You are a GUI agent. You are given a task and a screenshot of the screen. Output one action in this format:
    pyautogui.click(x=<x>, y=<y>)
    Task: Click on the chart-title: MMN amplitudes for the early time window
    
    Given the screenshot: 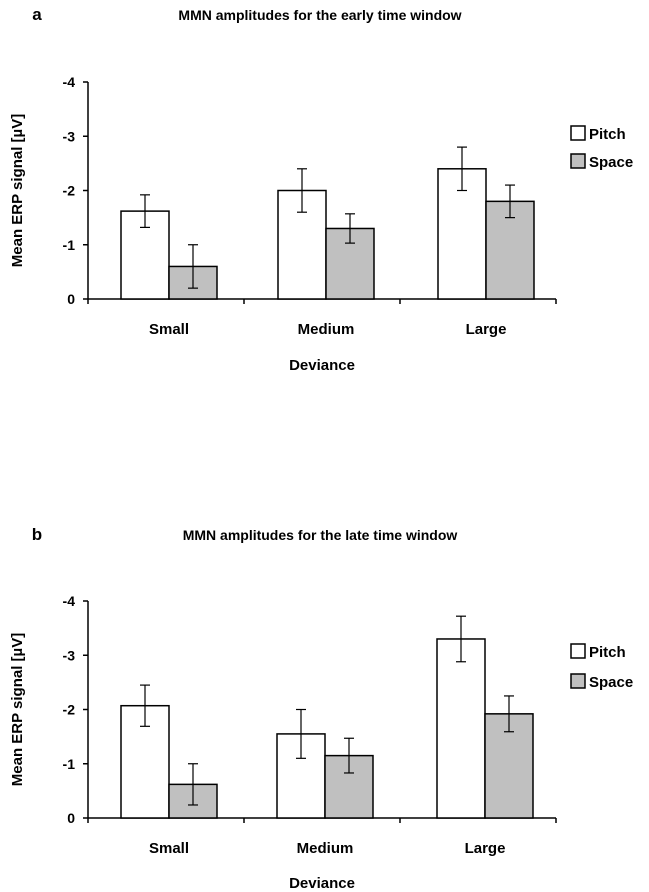 What is the action you would take?
    pyautogui.click(x=319, y=15)
    